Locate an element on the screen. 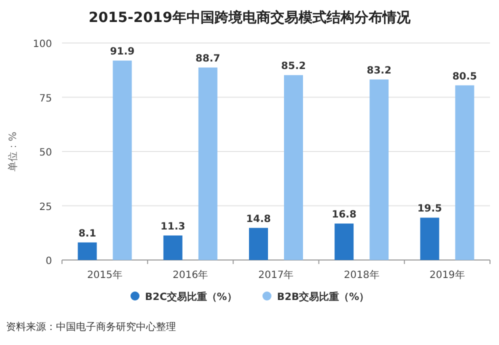 Image resolution: width=499 pixels, height=345 pixels. x-tick-label: 2019年 is located at coordinates (447, 275).